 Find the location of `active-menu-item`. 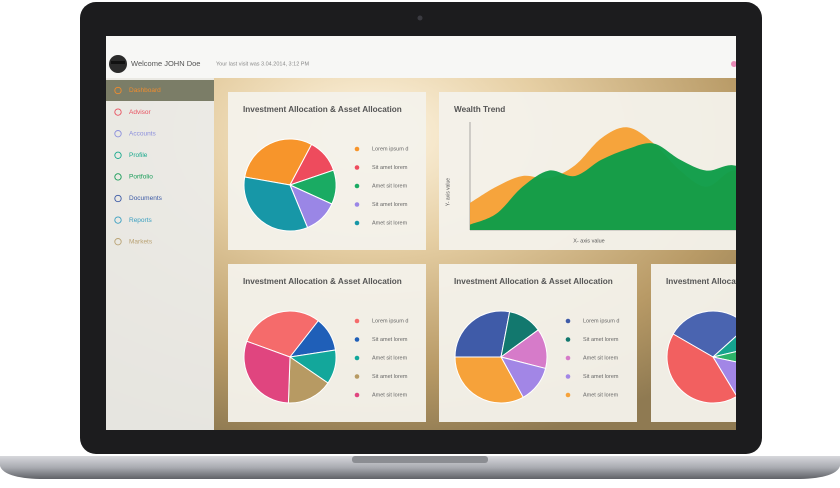

active-menu-item is located at coordinates (160, 90).